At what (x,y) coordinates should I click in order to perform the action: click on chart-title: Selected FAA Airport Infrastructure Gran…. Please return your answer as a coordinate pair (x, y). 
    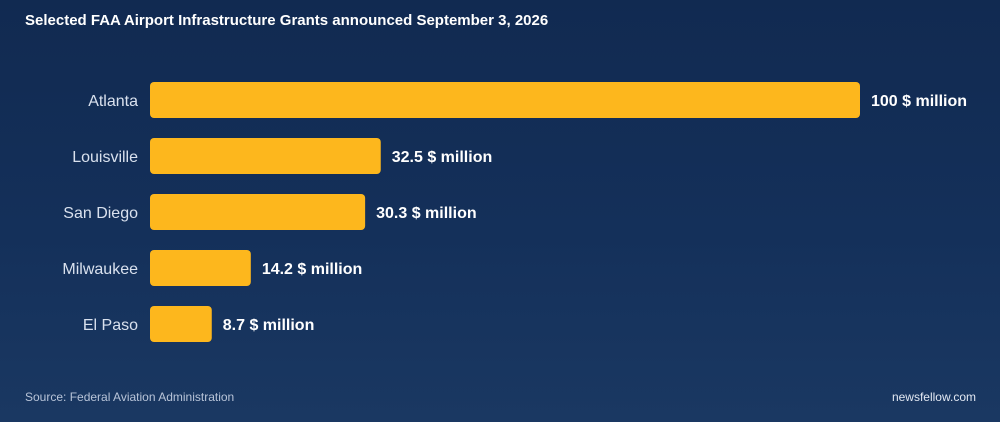
    Looking at the image, I should click on (287, 20).